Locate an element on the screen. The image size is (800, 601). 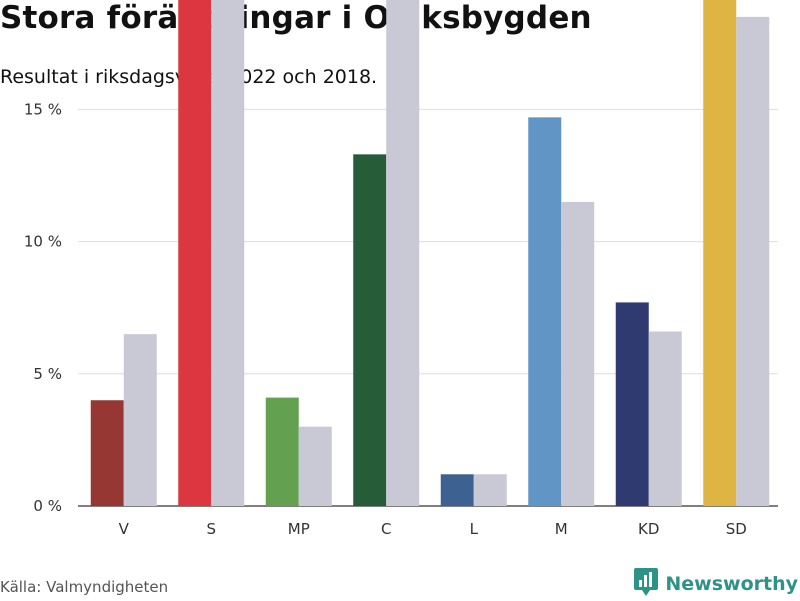
x-tick-label: MP is located at coordinates (299, 529).